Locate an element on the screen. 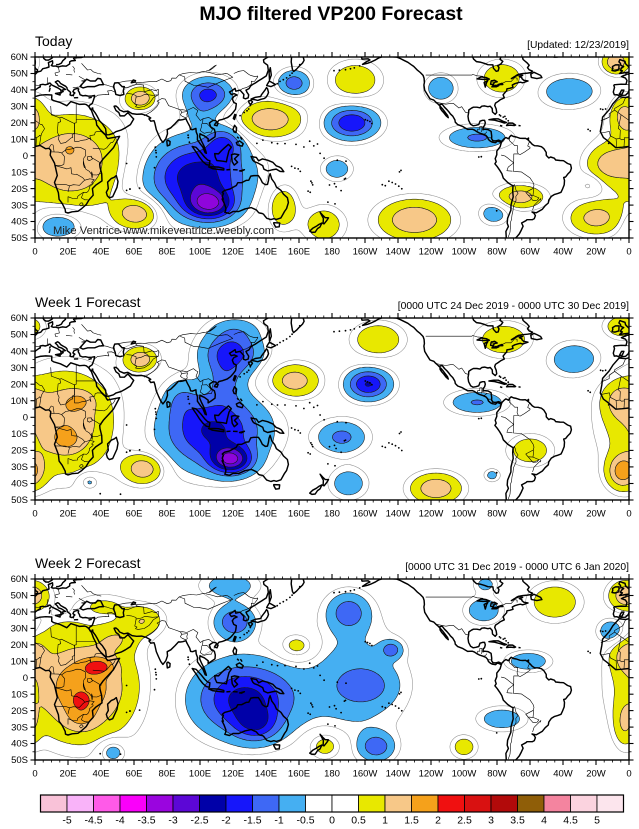  svg-text: Week 2 Forecast is located at coordinates (88, 563).